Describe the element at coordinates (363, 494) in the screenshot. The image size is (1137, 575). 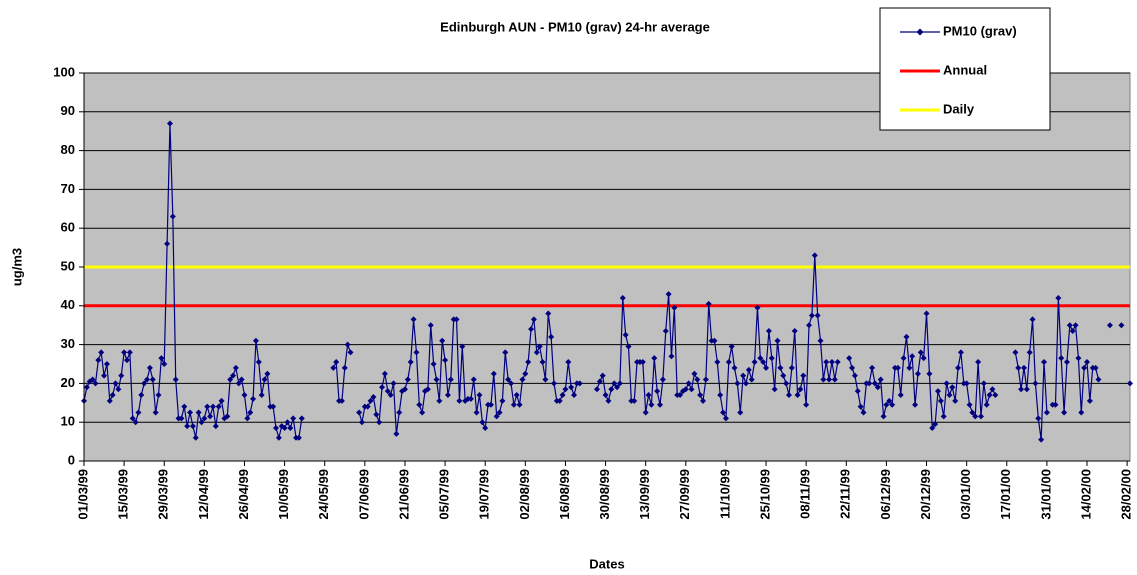
I see `x-tick-label: 07/06/99` at that location.